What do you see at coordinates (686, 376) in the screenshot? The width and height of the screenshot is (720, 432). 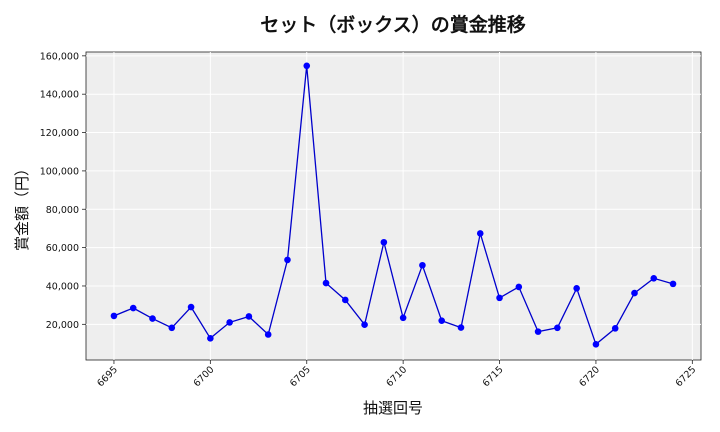 I see `x-tick-label: 6725` at bounding box center [686, 376].